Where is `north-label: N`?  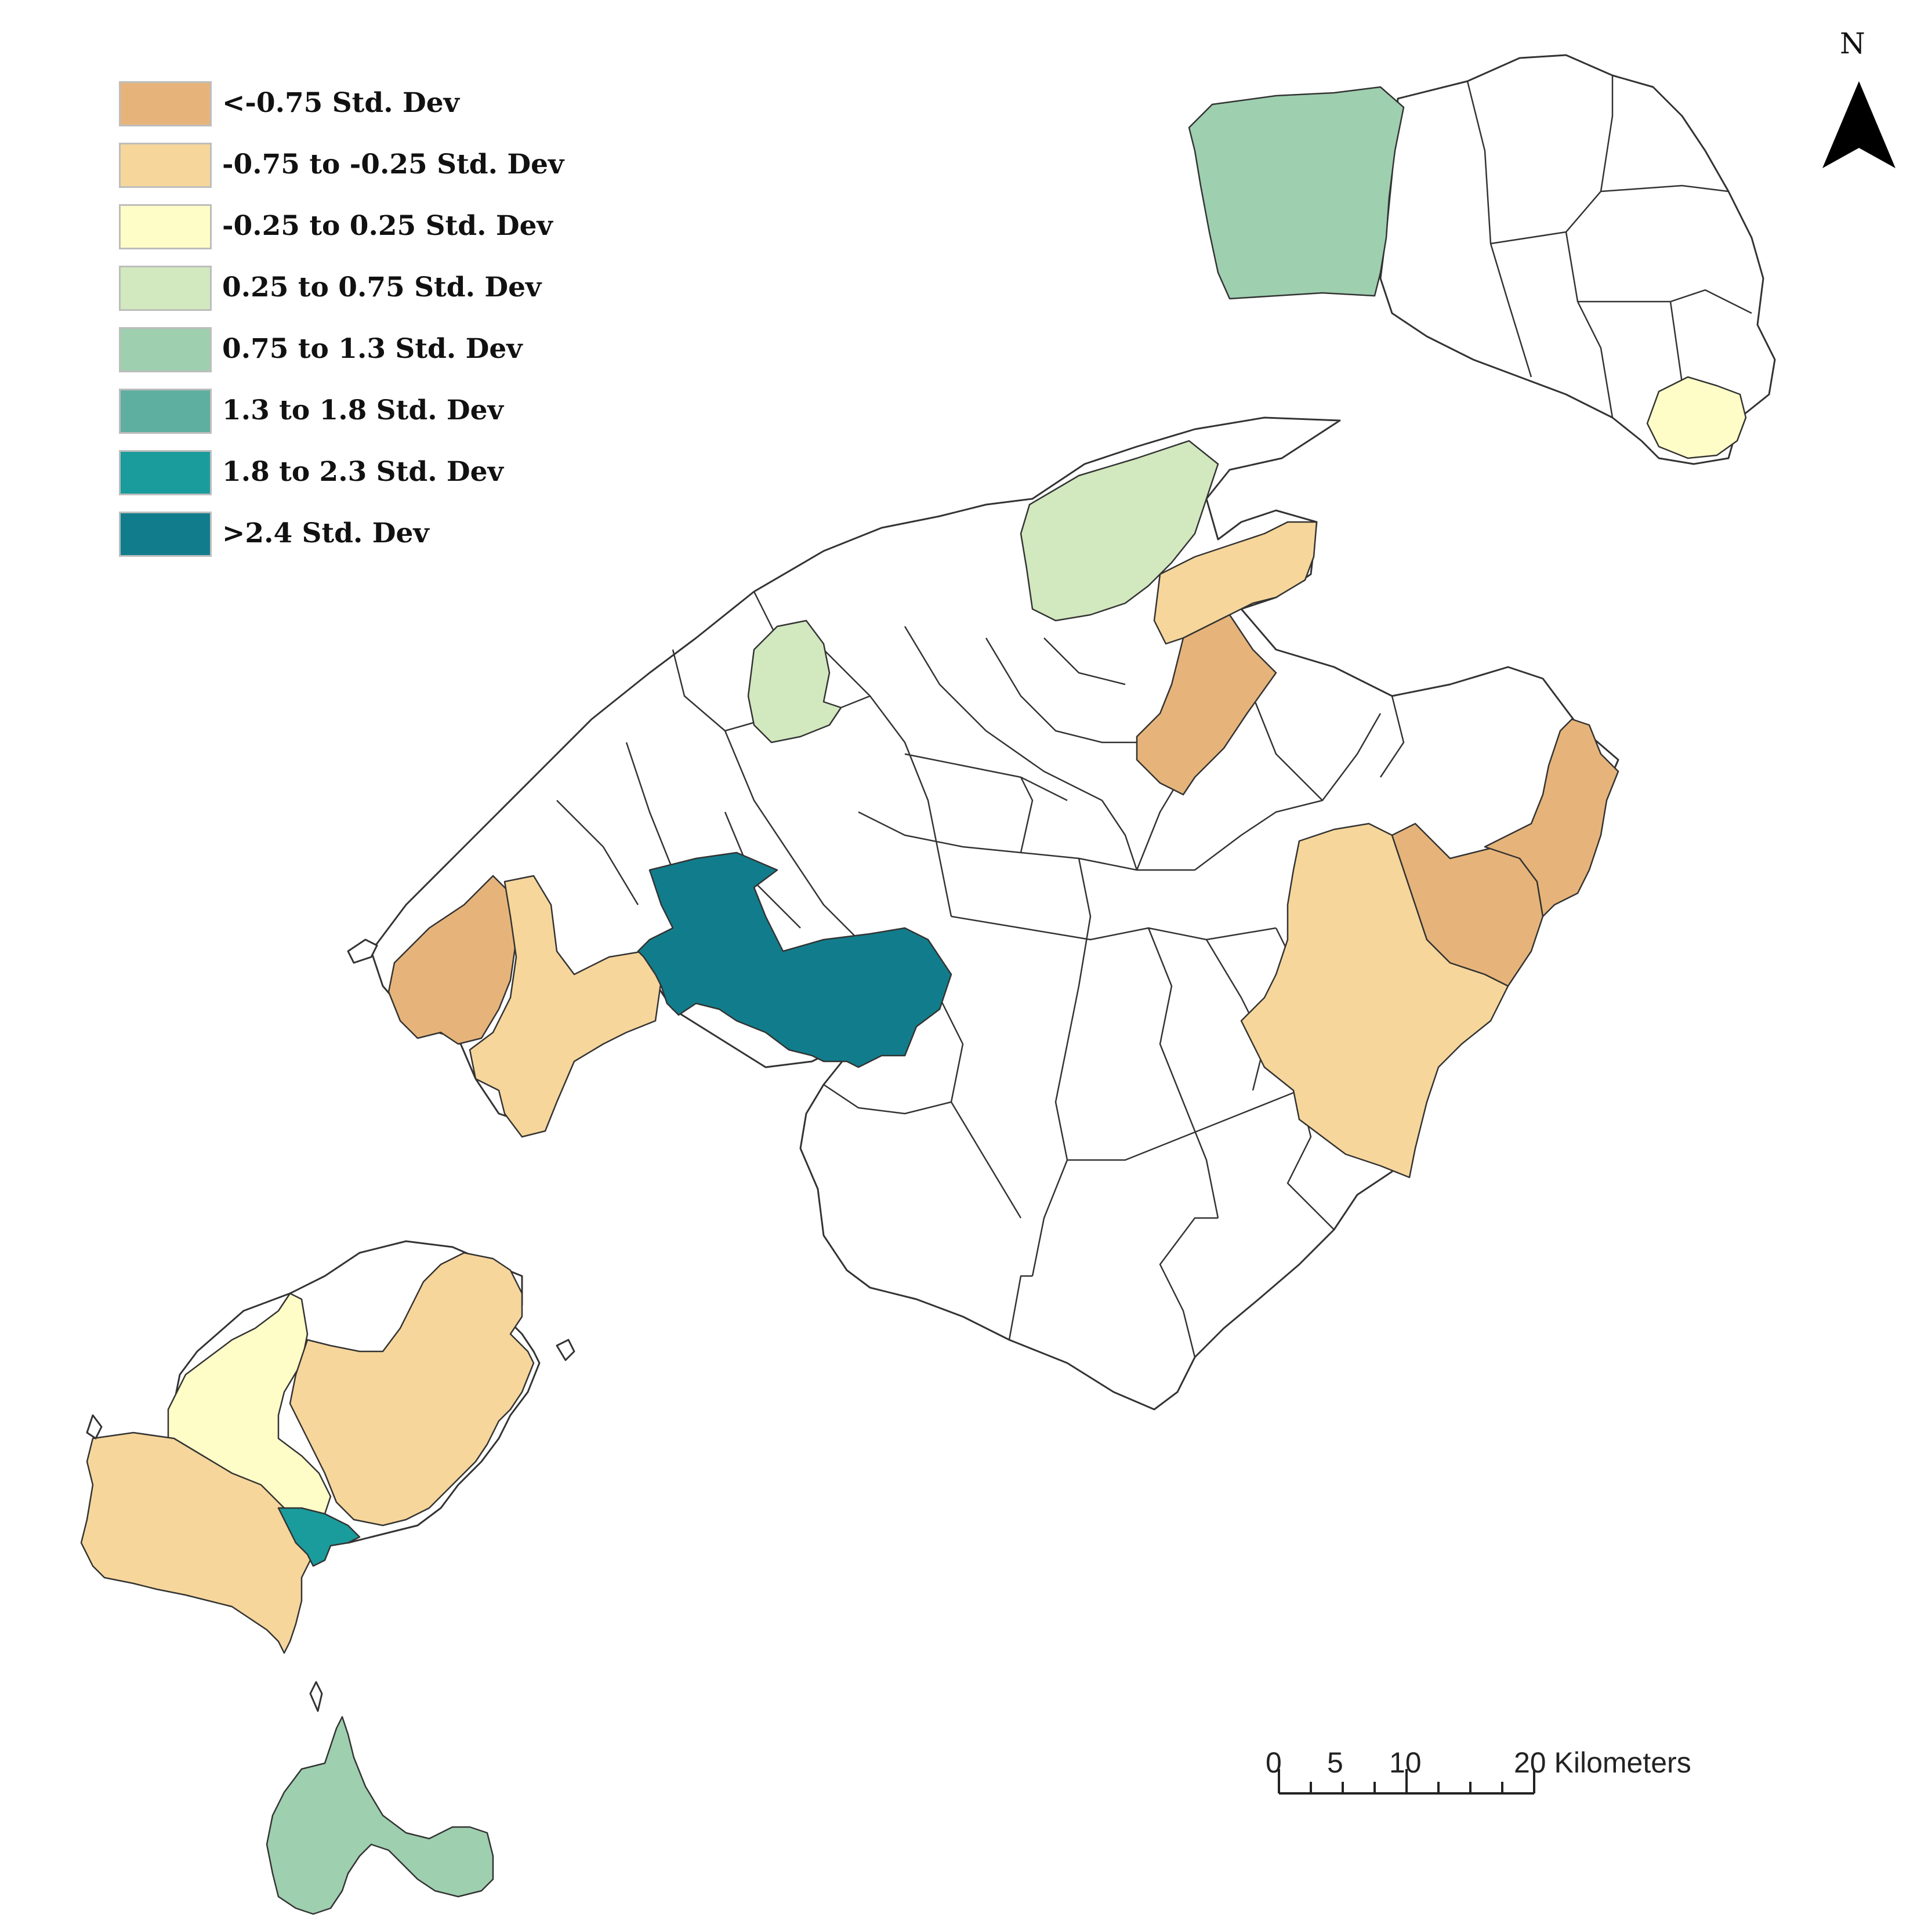 north-label: N is located at coordinates (1853, 43).